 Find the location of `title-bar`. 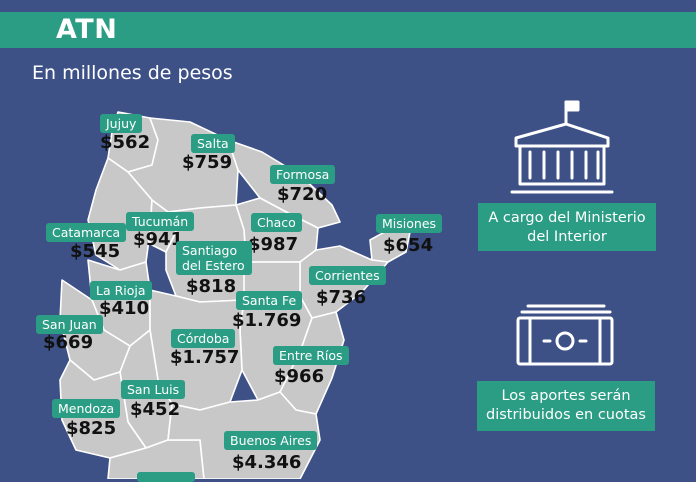

title-bar is located at coordinates (348, 30).